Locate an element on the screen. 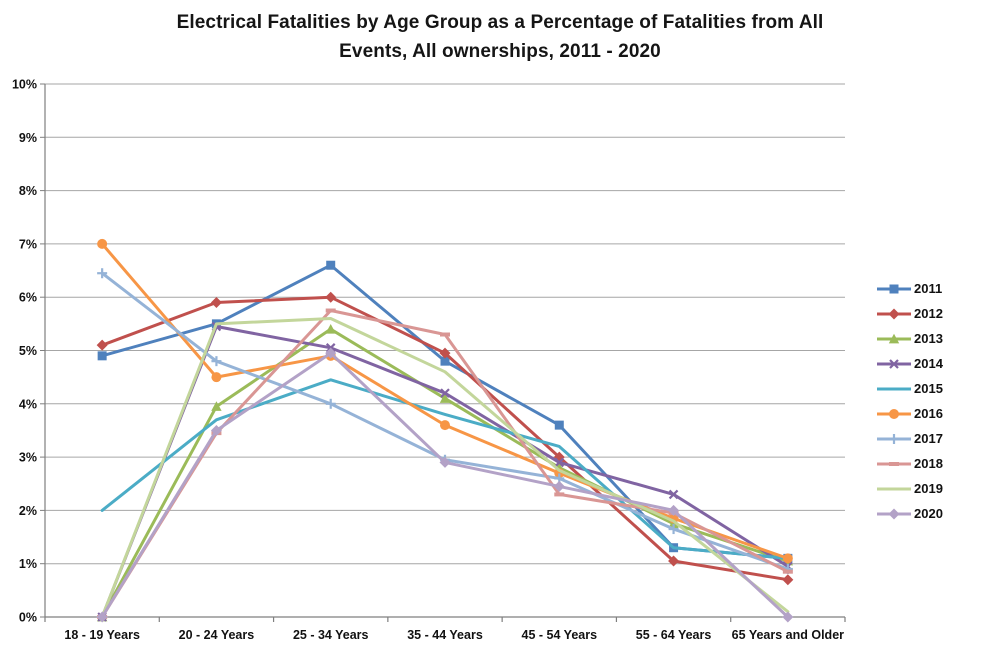 The width and height of the screenshot is (1000, 648). legend-item-2017: 2017 is located at coordinates (909, 438).